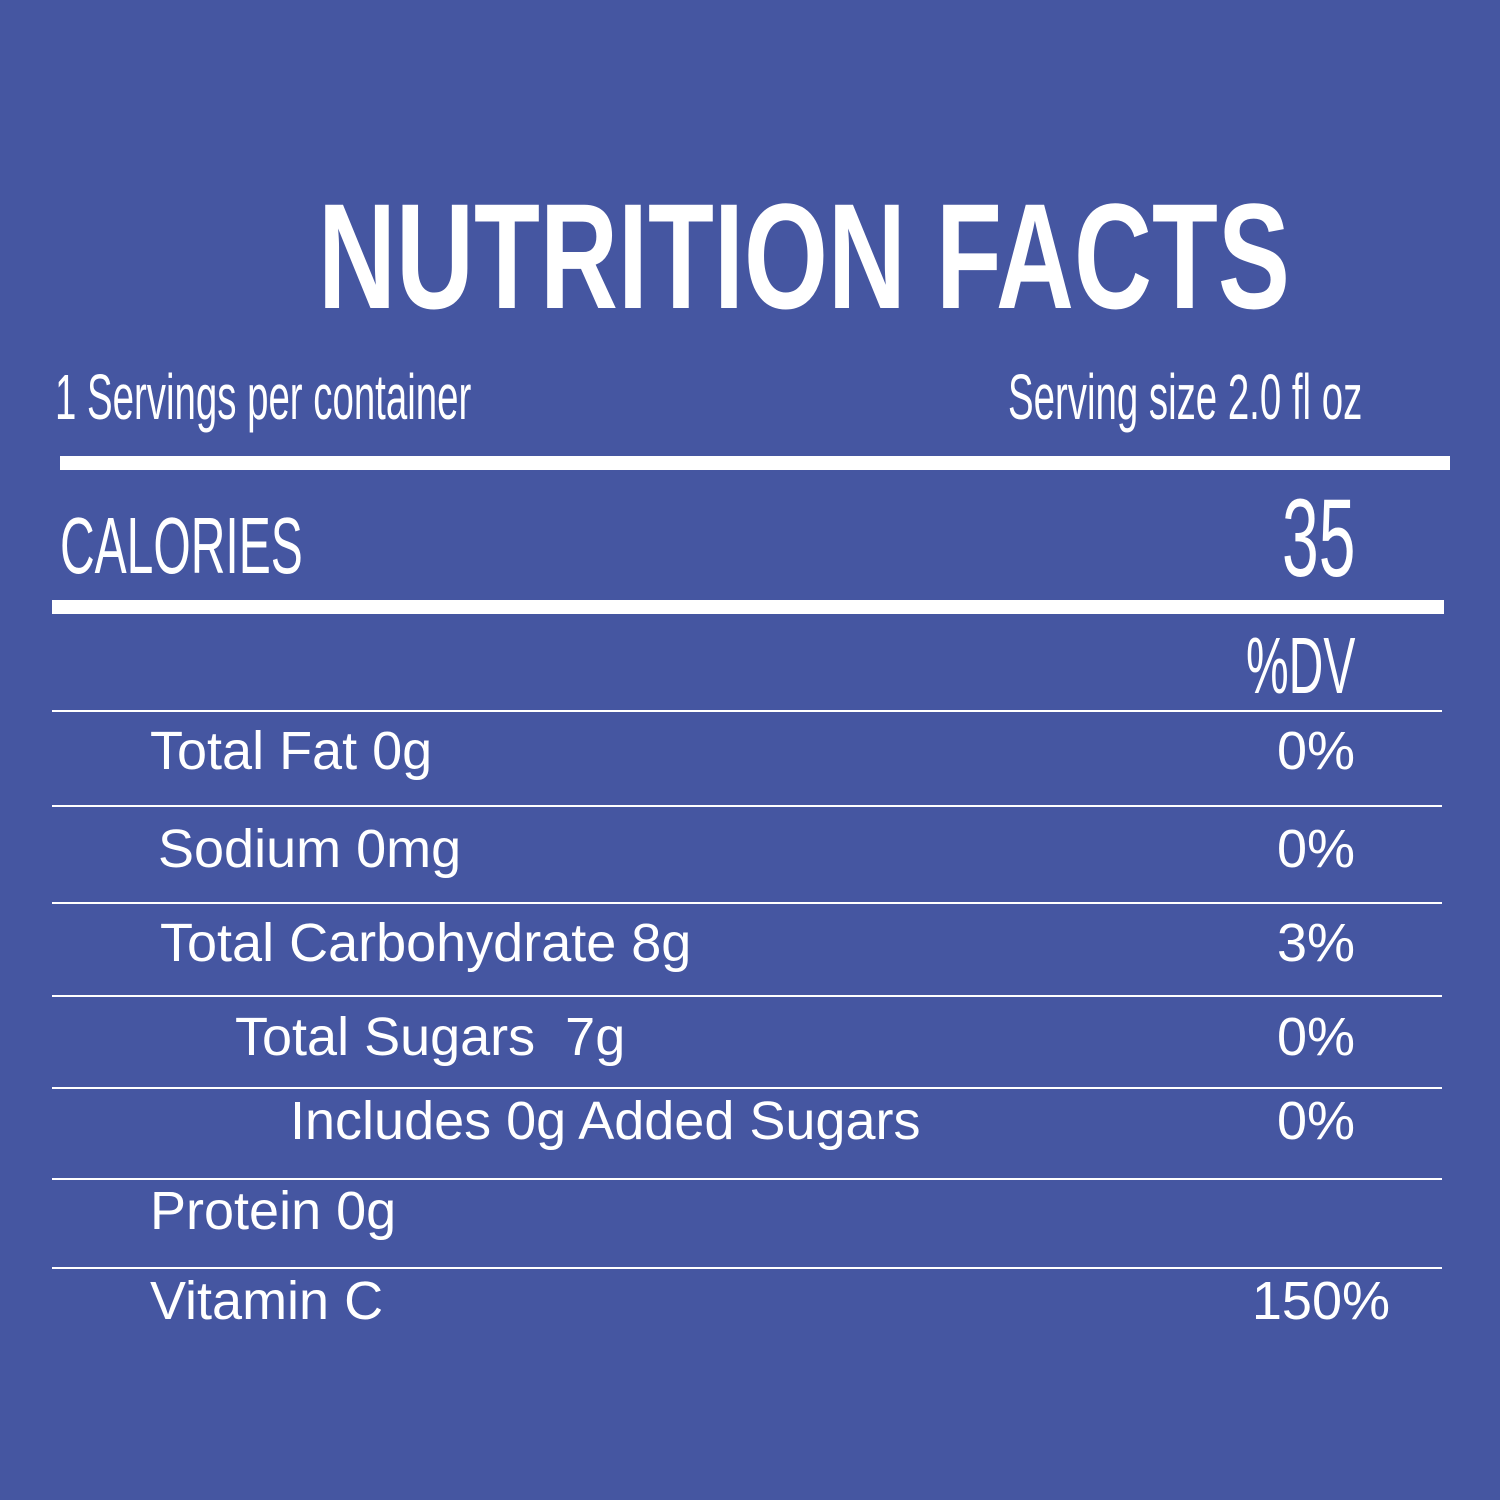  Describe the element at coordinates (804, 256) in the screenshot. I see `title: NUTRITION FACTS` at that location.